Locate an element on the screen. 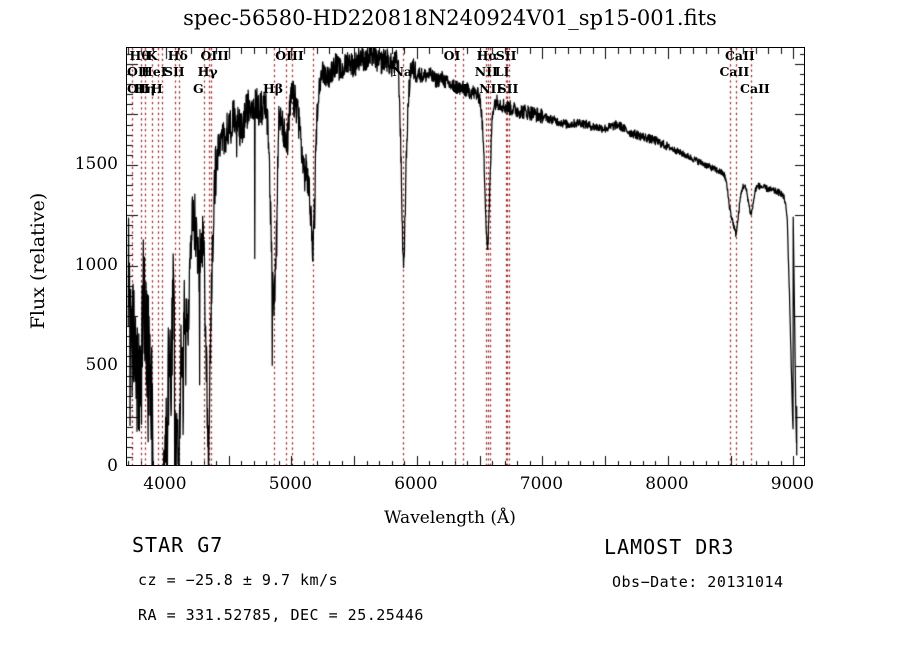  survey-name: LAMOST DR3 is located at coordinates (669, 547).